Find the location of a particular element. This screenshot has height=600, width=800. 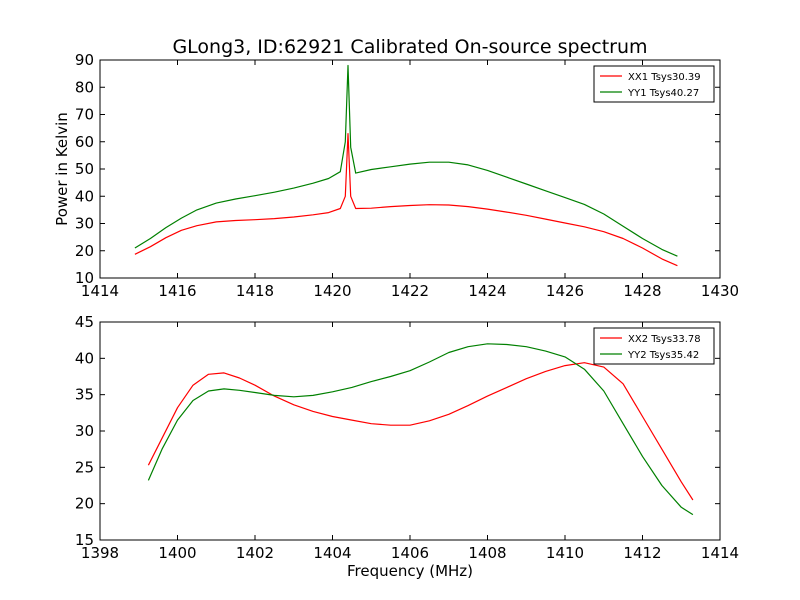

legend-entry-label: XX2 Tsys33.78 is located at coordinates (664, 339).